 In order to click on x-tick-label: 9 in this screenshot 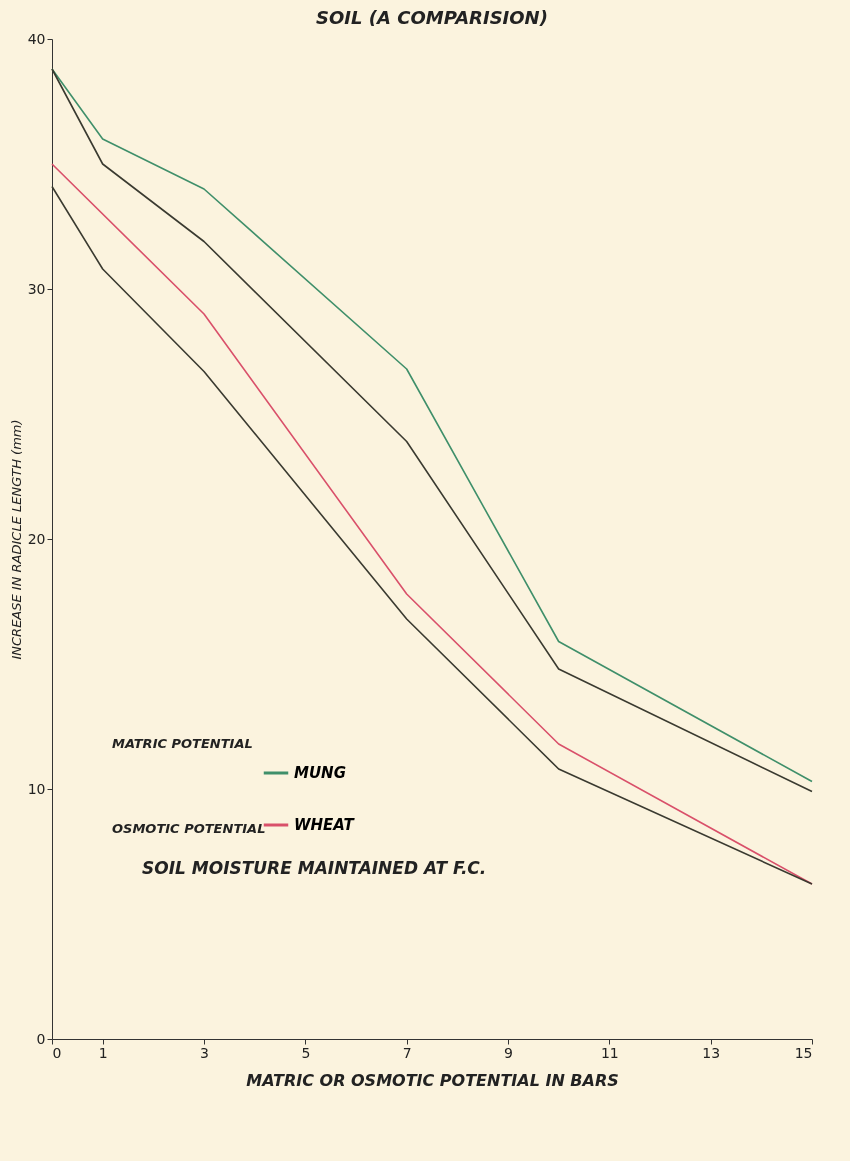, I will do `click(508, 1052)`.